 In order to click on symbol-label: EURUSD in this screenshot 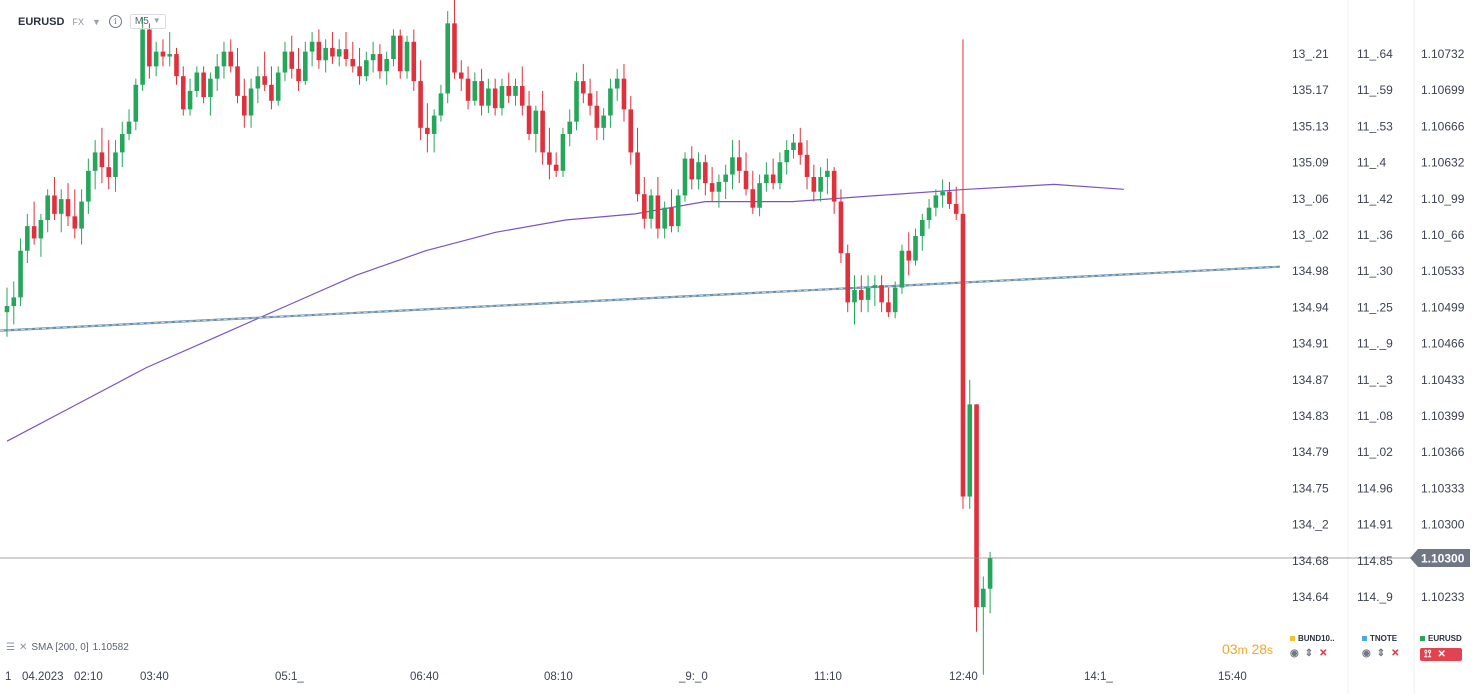, I will do `click(41, 21)`.